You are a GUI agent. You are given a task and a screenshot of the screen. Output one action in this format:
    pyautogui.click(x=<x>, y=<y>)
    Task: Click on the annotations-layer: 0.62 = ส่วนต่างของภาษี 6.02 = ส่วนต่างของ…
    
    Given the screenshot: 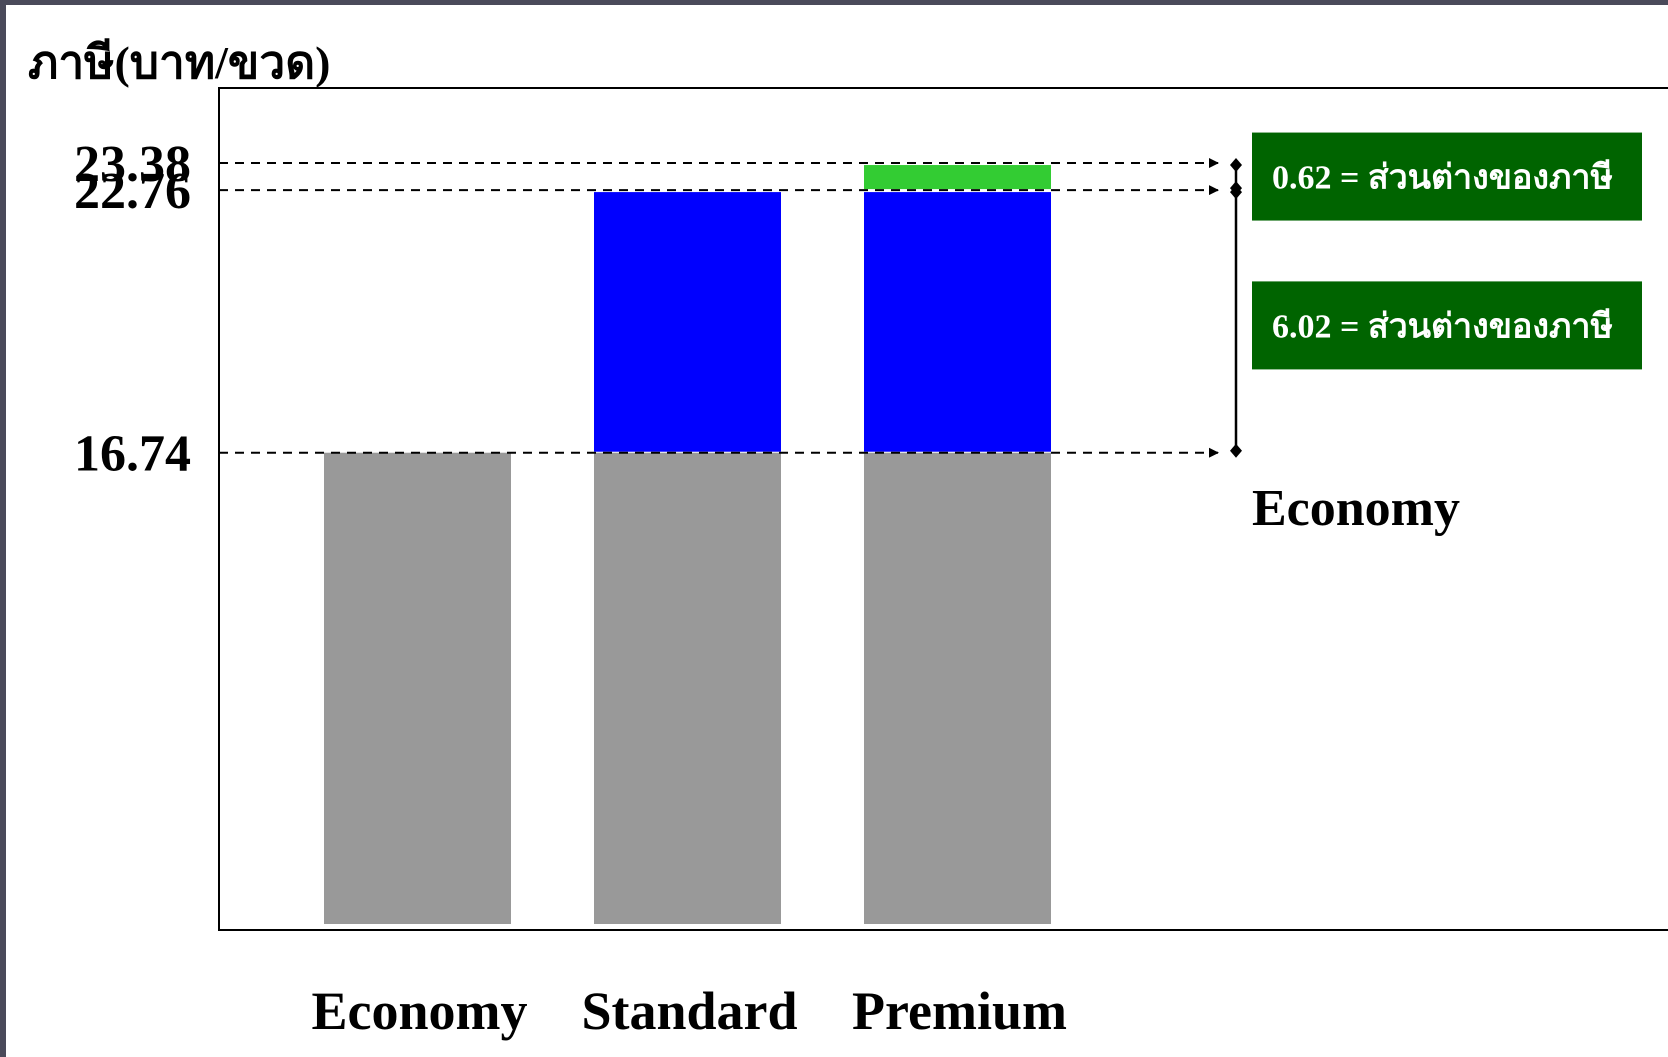 What is the action you would take?
    pyautogui.click(x=1436, y=295)
    